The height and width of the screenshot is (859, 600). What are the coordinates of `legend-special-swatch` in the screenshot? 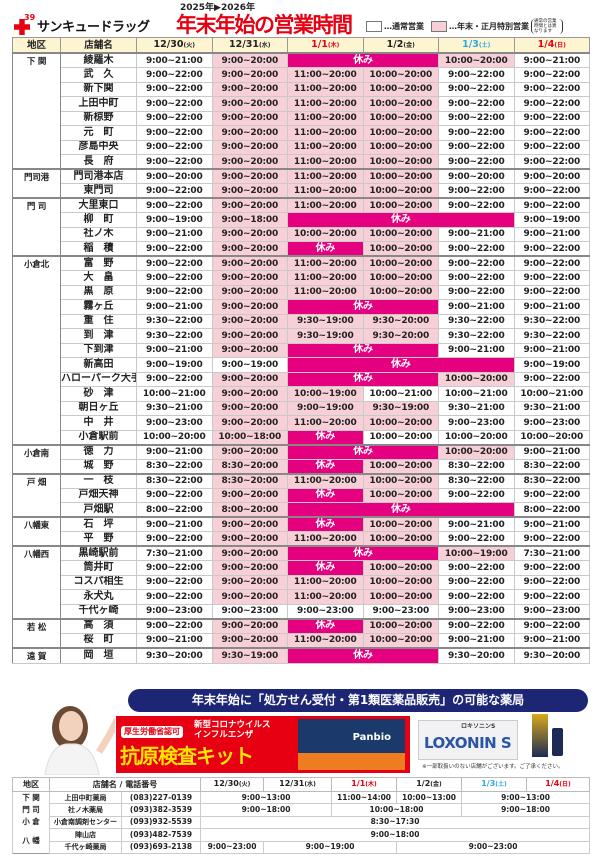 It's located at (439, 26).